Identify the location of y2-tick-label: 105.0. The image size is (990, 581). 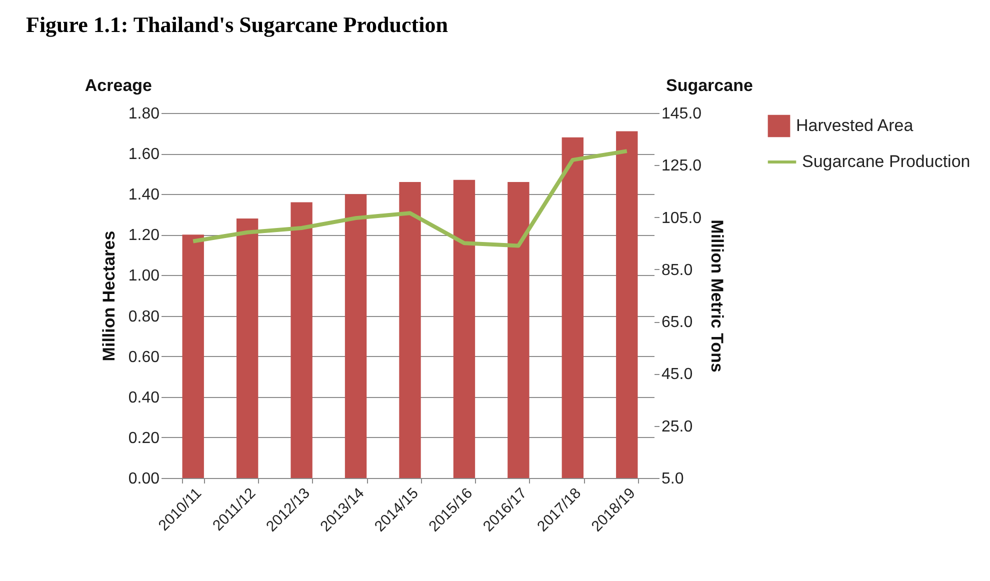
(682, 218).